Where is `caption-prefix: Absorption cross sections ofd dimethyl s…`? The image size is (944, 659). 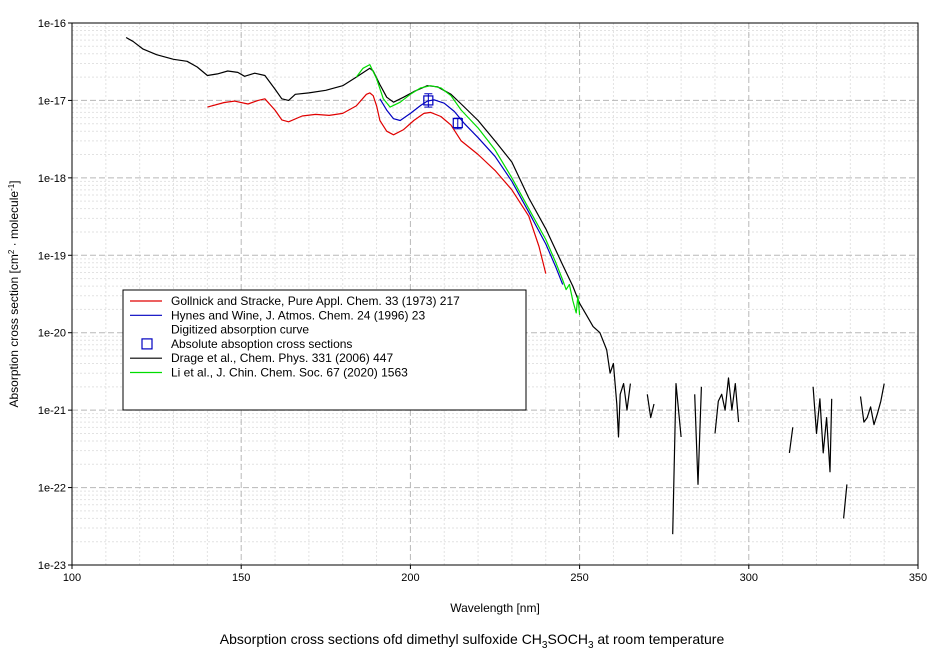 caption-prefix: Absorption cross sections ofd dimethyl s… is located at coordinates (380, 639).